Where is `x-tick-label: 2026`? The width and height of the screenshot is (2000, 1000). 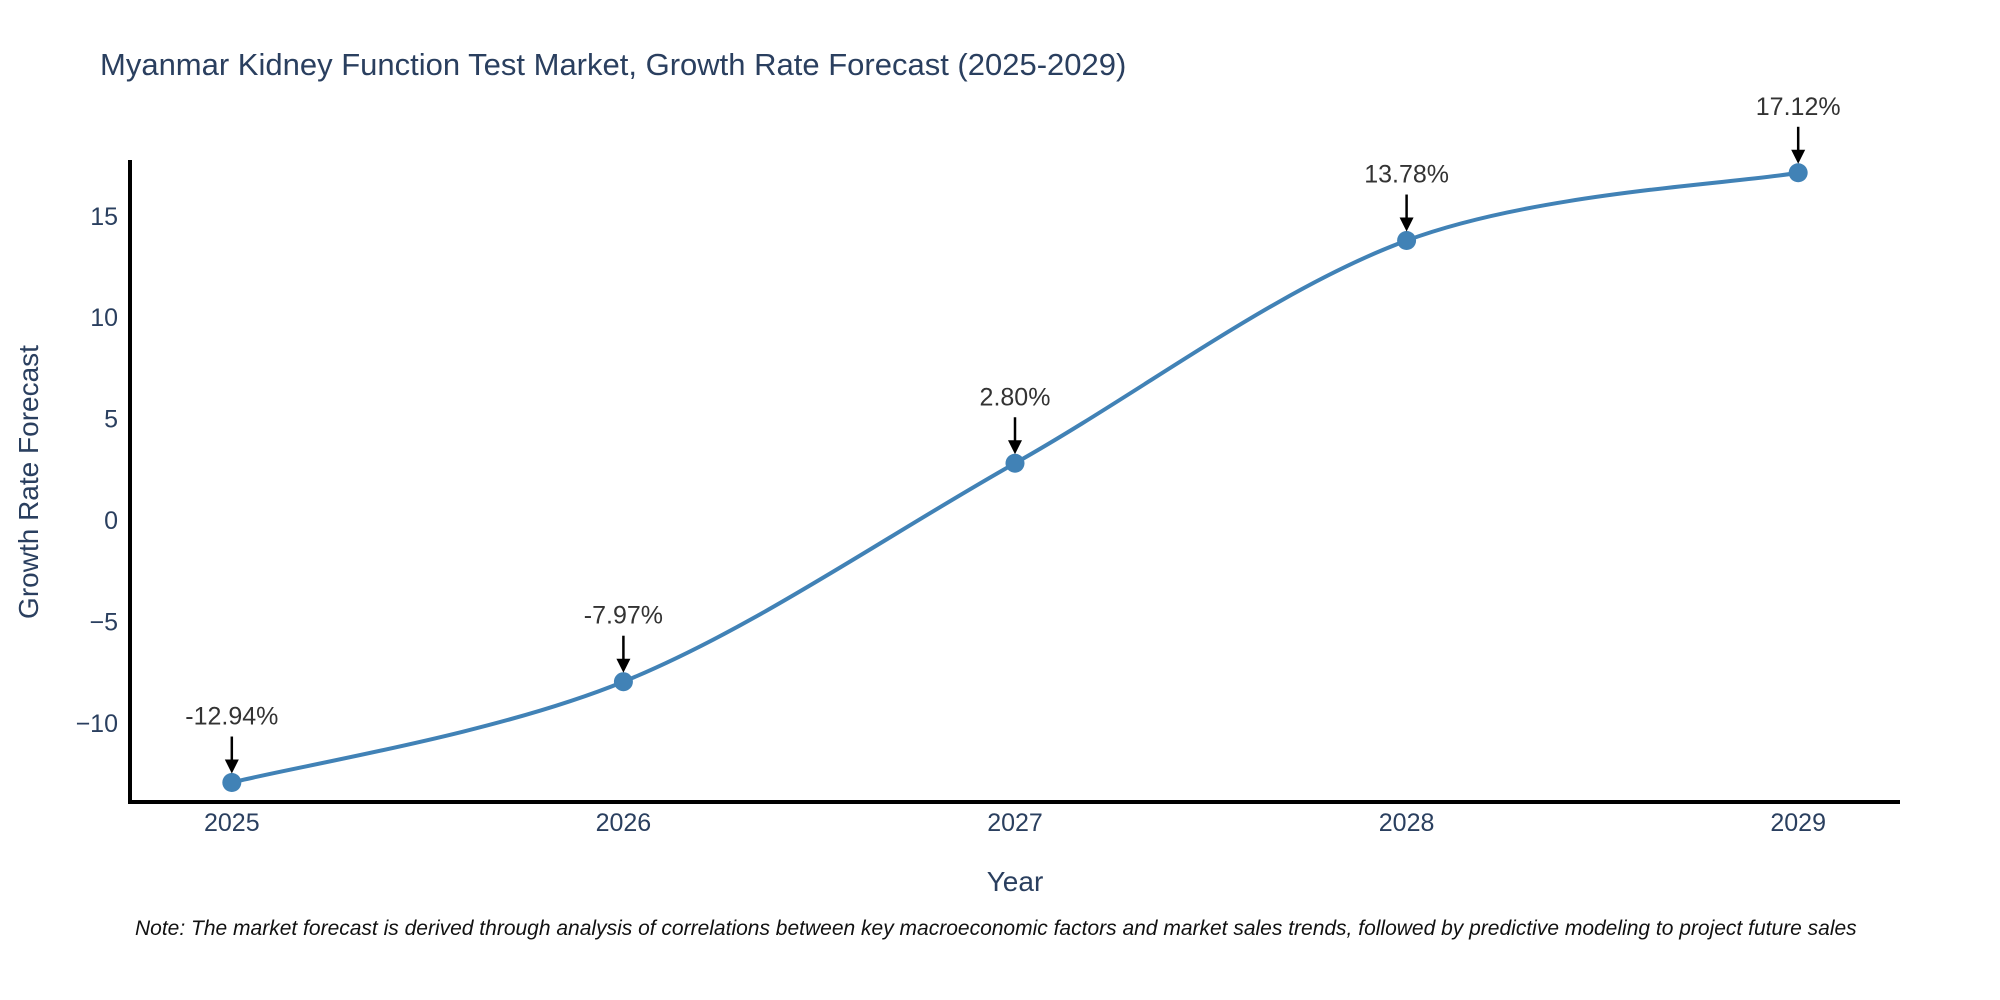 x-tick-label: 2026 is located at coordinates (624, 823).